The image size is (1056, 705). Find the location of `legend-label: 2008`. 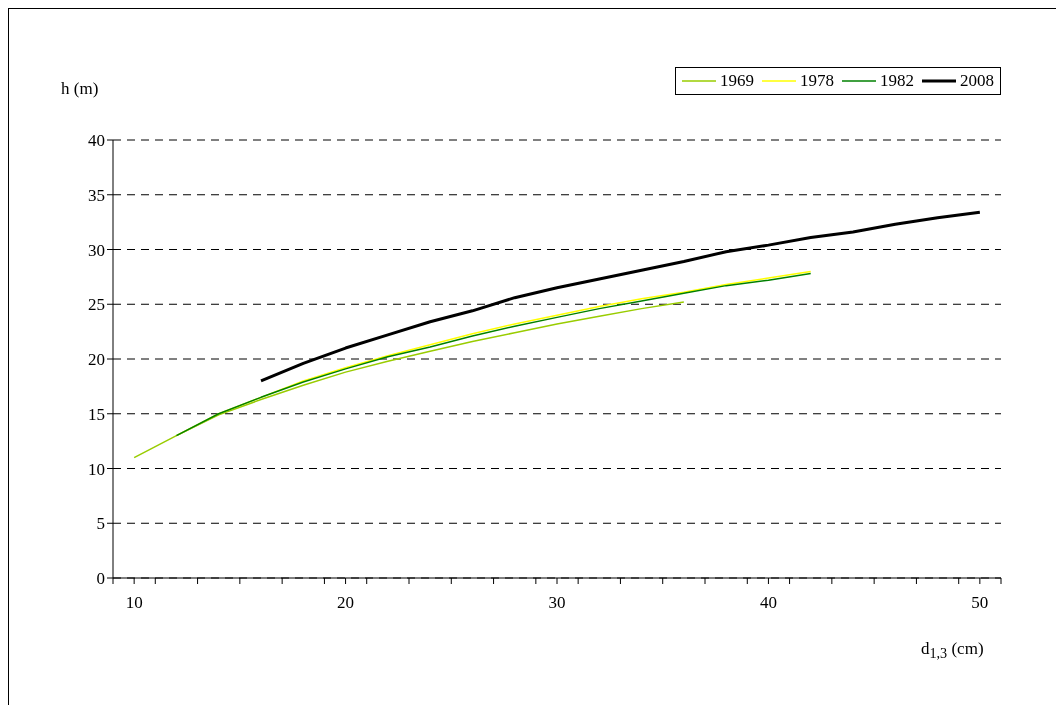

legend-label: 2008 is located at coordinates (976, 81).